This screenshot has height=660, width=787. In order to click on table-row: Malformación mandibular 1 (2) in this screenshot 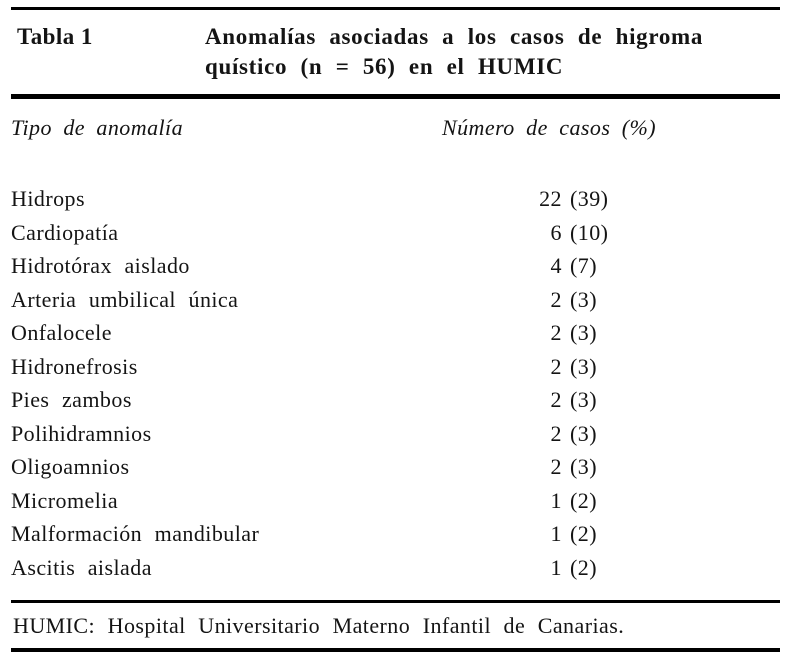, I will do `click(395, 534)`.